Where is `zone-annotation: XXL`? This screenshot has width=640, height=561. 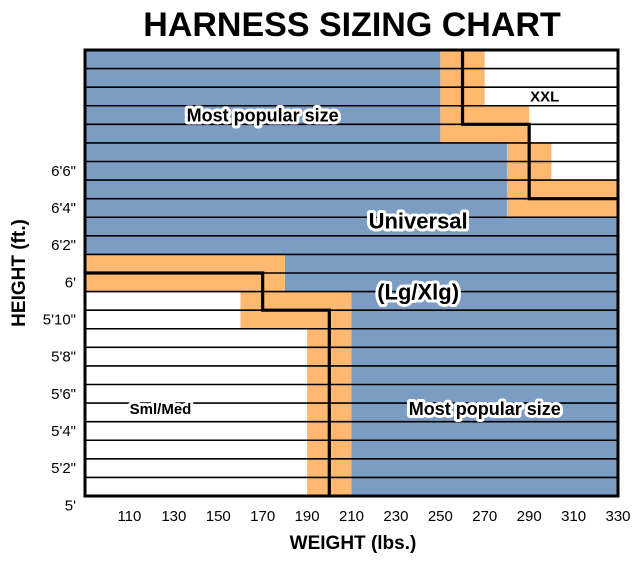 zone-annotation: XXL is located at coordinates (544, 97).